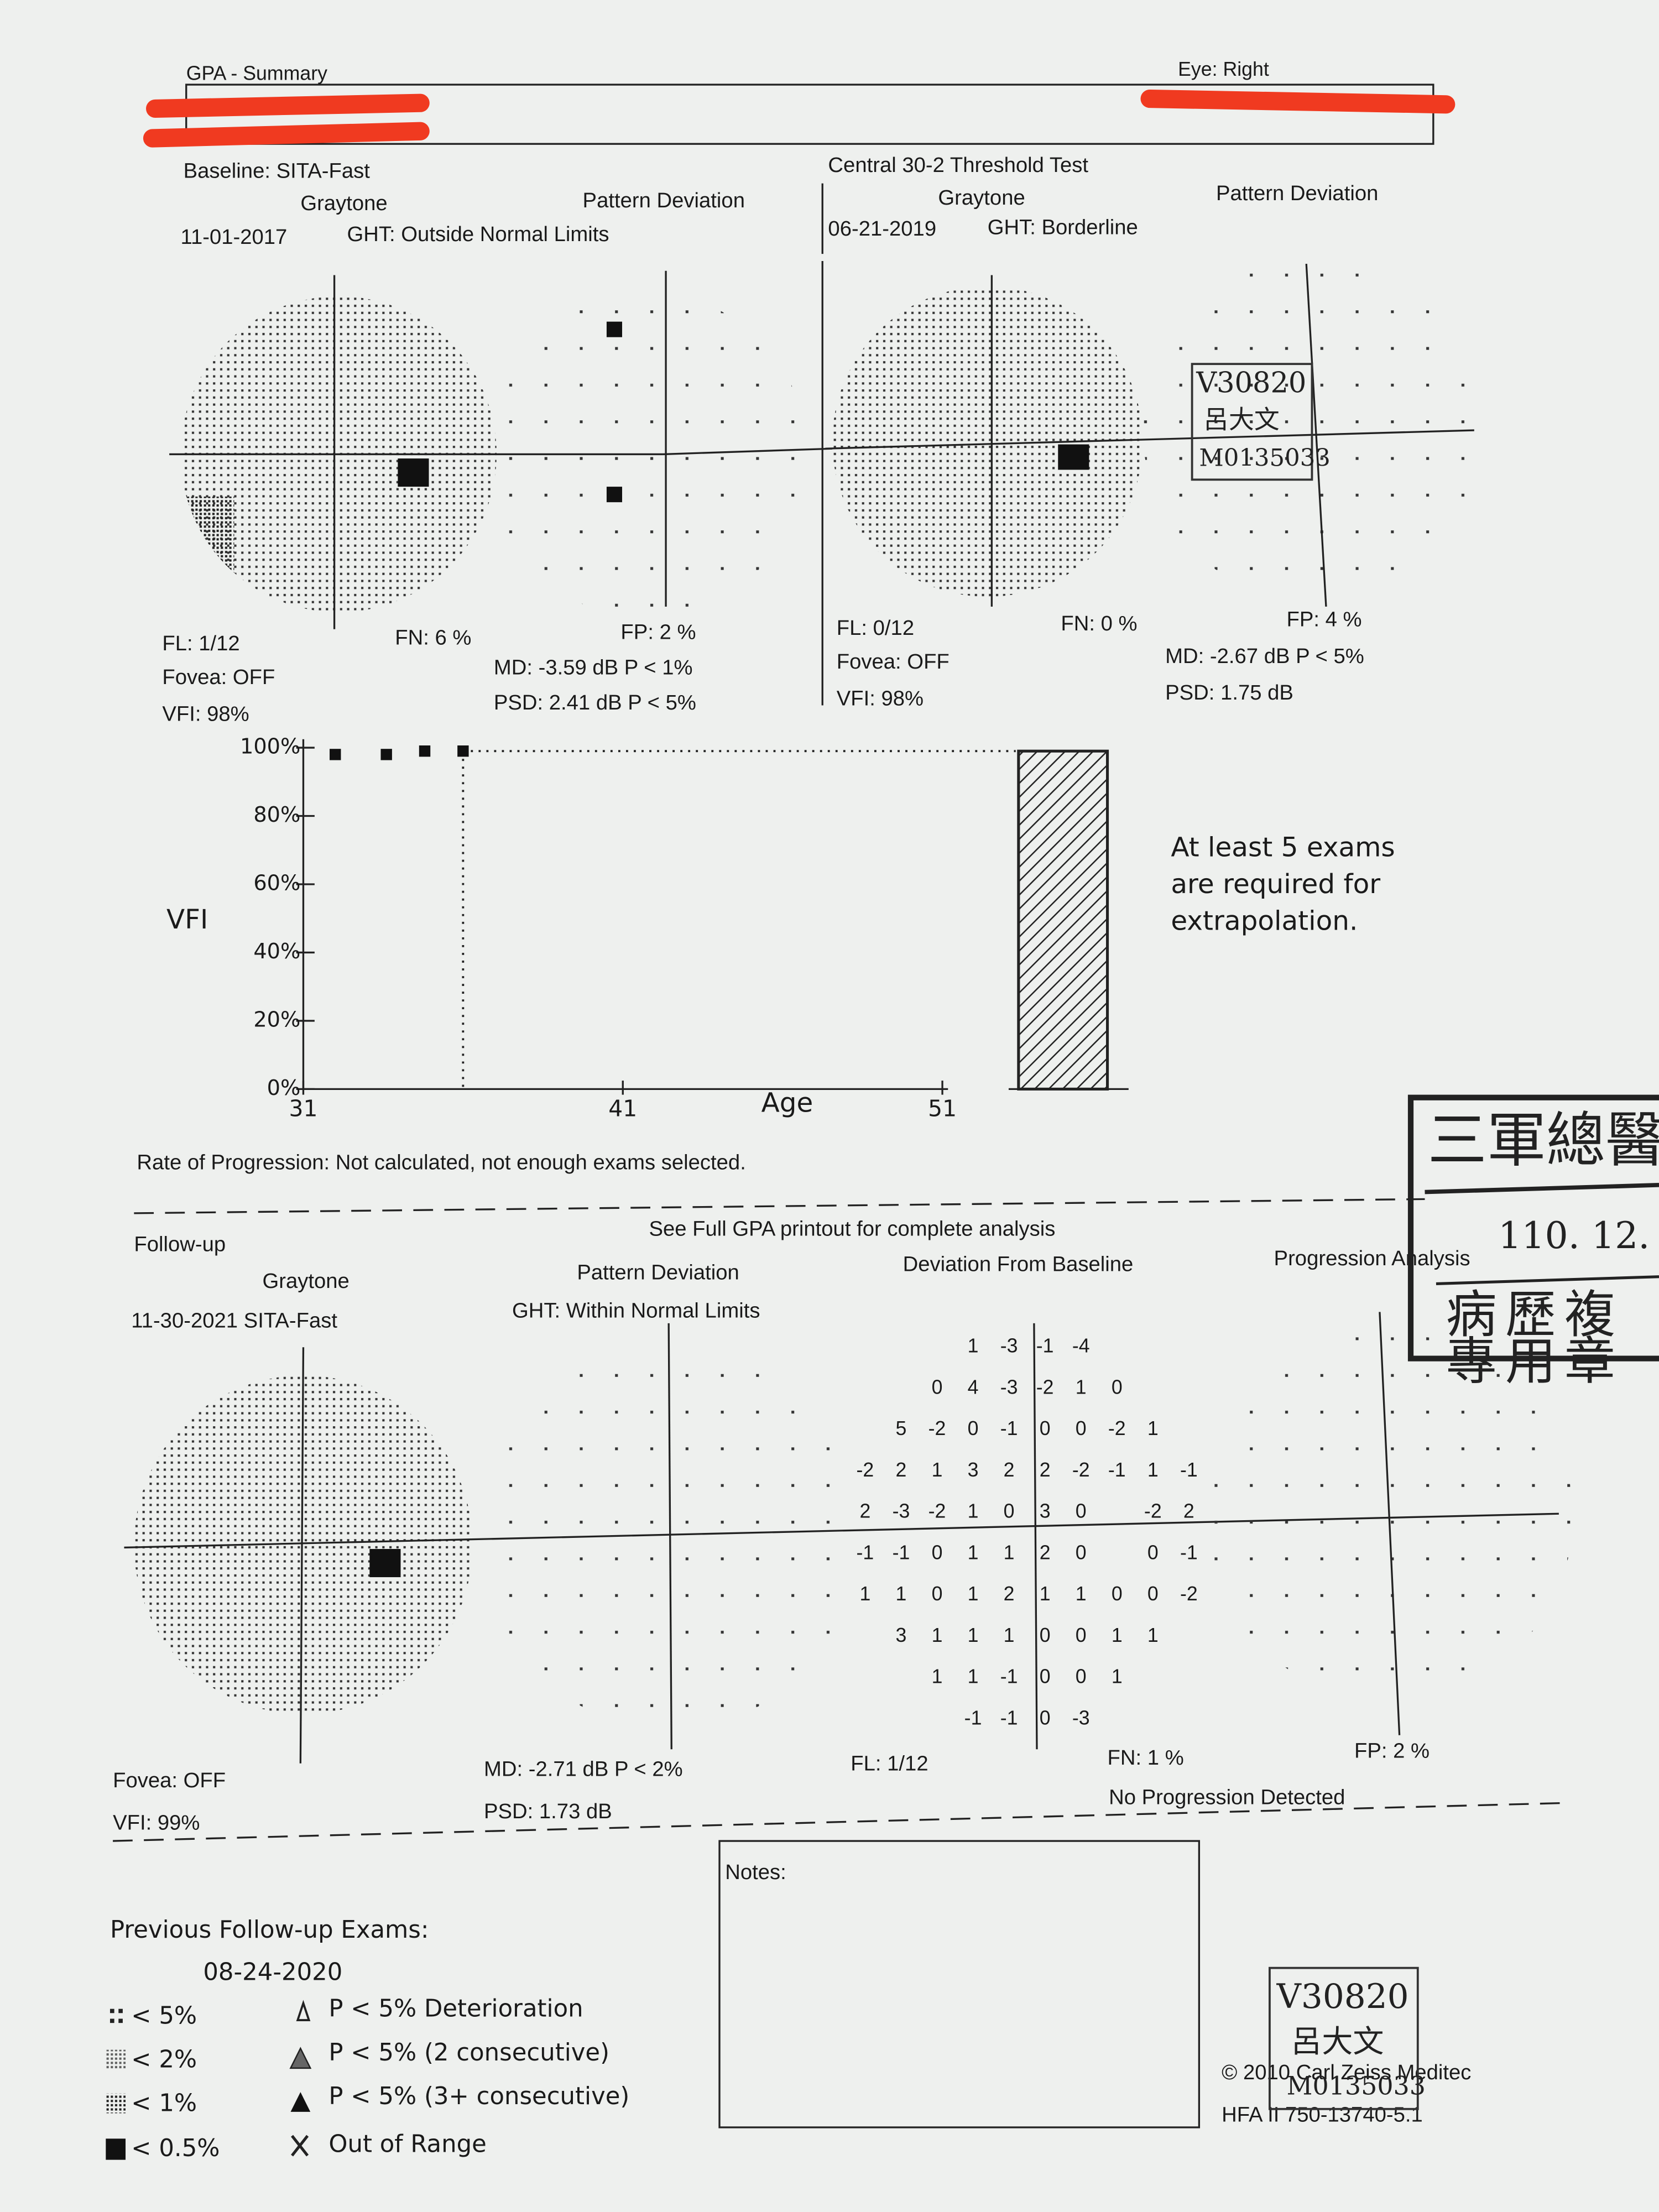 The image size is (1659, 2212). What do you see at coordinates (658, 632) in the screenshot?
I see `stat: FP: 2 %` at bounding box center [658, 632].